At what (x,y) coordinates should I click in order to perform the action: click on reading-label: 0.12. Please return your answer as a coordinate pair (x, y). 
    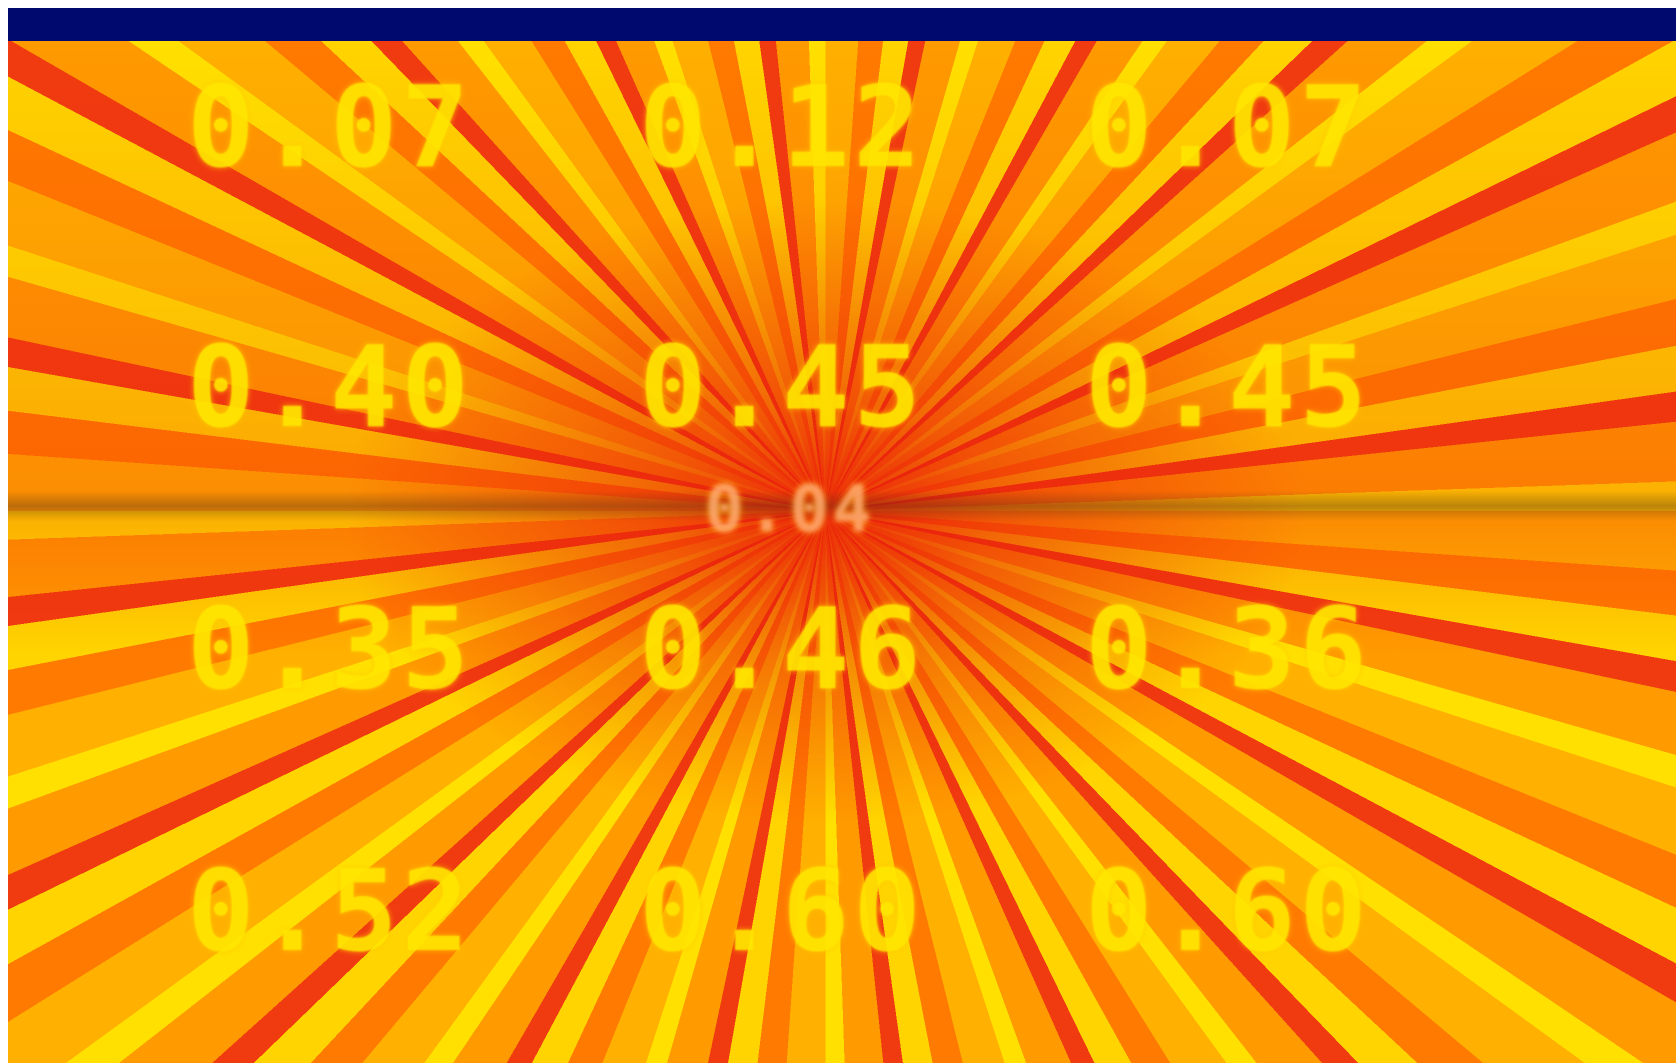
    Looking at the image, I should click on (782, 128).